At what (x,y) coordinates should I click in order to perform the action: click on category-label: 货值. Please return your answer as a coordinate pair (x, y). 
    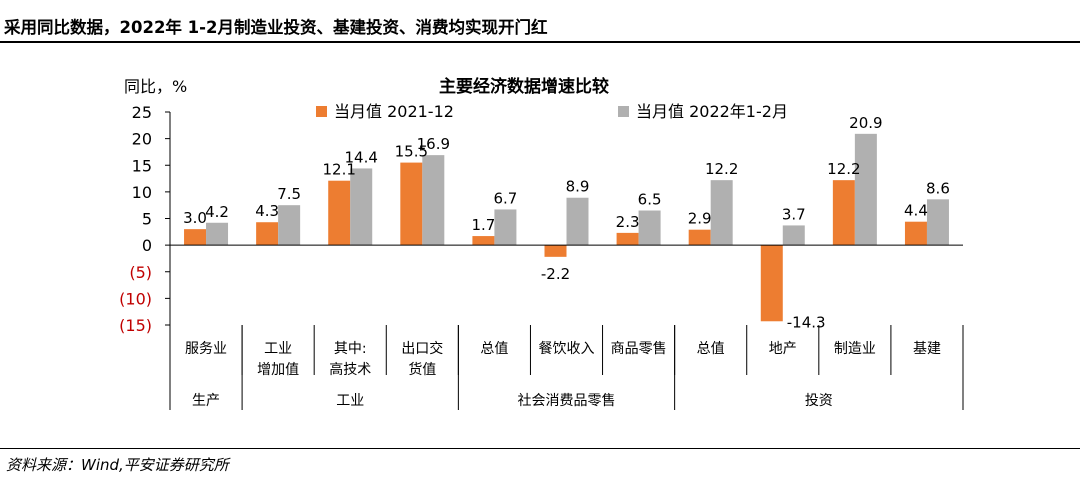
    Looking at the image, I should click on (422, 369).